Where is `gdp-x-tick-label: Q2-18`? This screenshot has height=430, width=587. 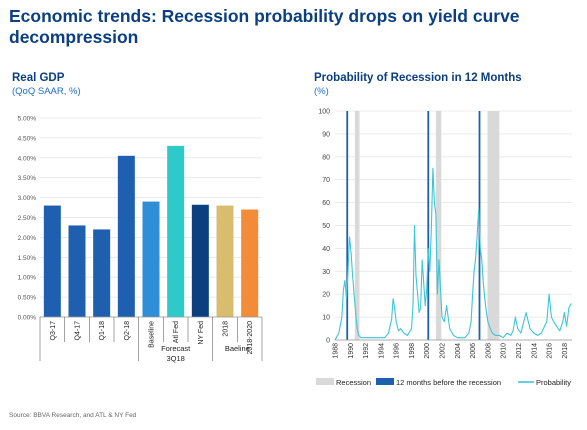 gdp-x-tick-label: Q2-18 is located at coordinates (127, 331).